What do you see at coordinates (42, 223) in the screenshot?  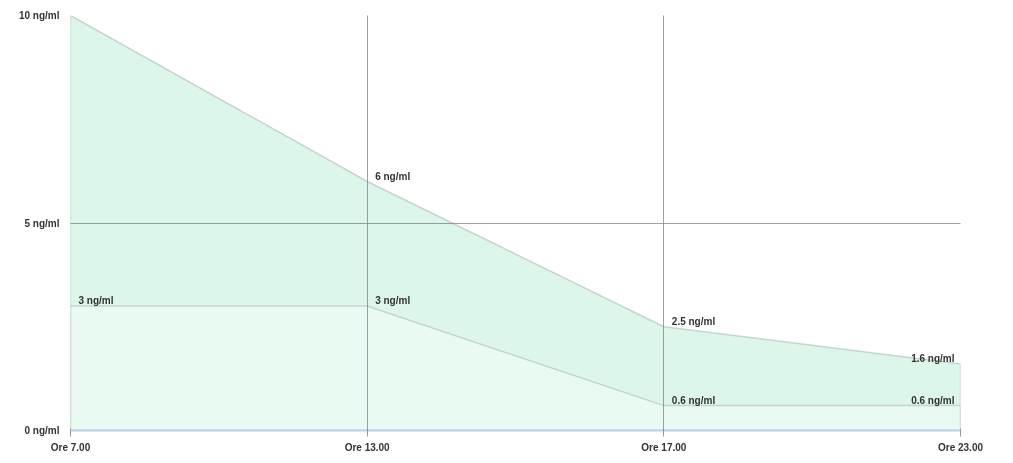 I see `y-tick-label: 5 ng/ml` at bounding box center [42, 223].